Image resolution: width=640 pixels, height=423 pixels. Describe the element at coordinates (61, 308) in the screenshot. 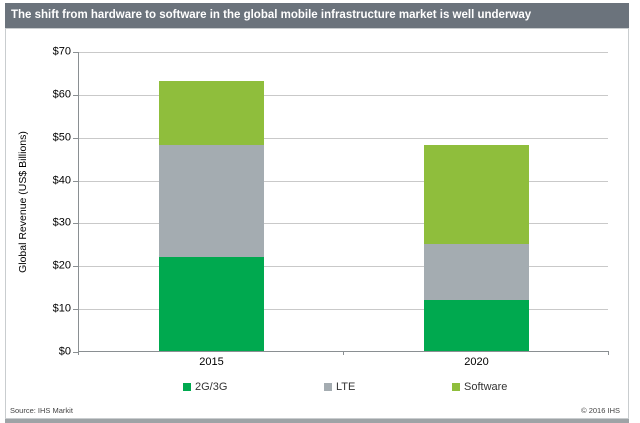

I see `y-tick-label: $10` at that location.